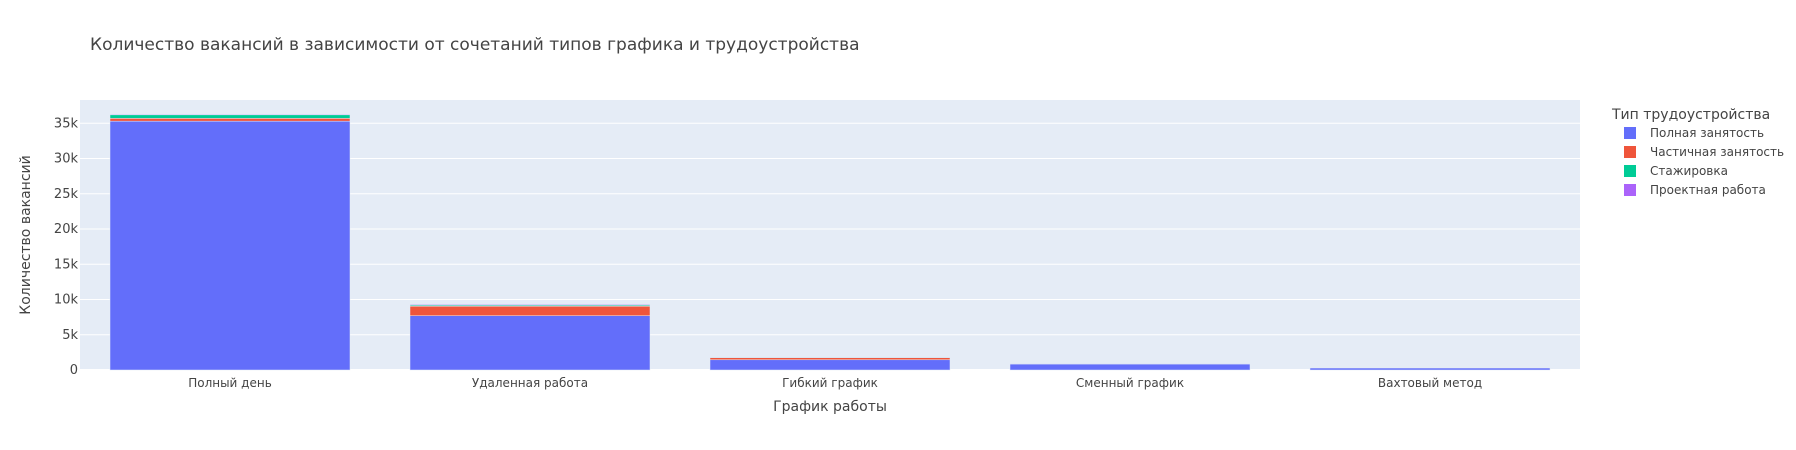  I want to click on legend-item: Частичная занятость, so click(1704, 152).